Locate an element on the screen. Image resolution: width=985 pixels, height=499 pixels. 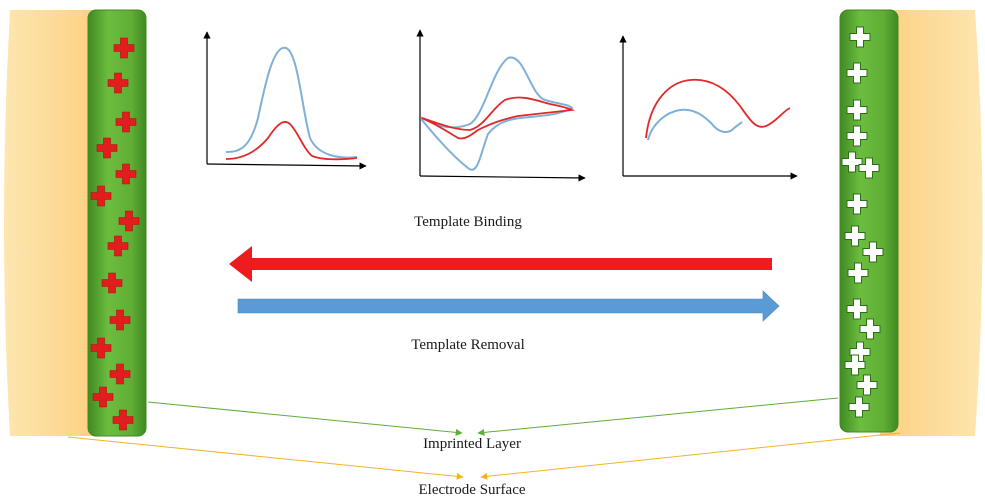
template-binding-label: Template Binding is located at coordinates (468, 222).